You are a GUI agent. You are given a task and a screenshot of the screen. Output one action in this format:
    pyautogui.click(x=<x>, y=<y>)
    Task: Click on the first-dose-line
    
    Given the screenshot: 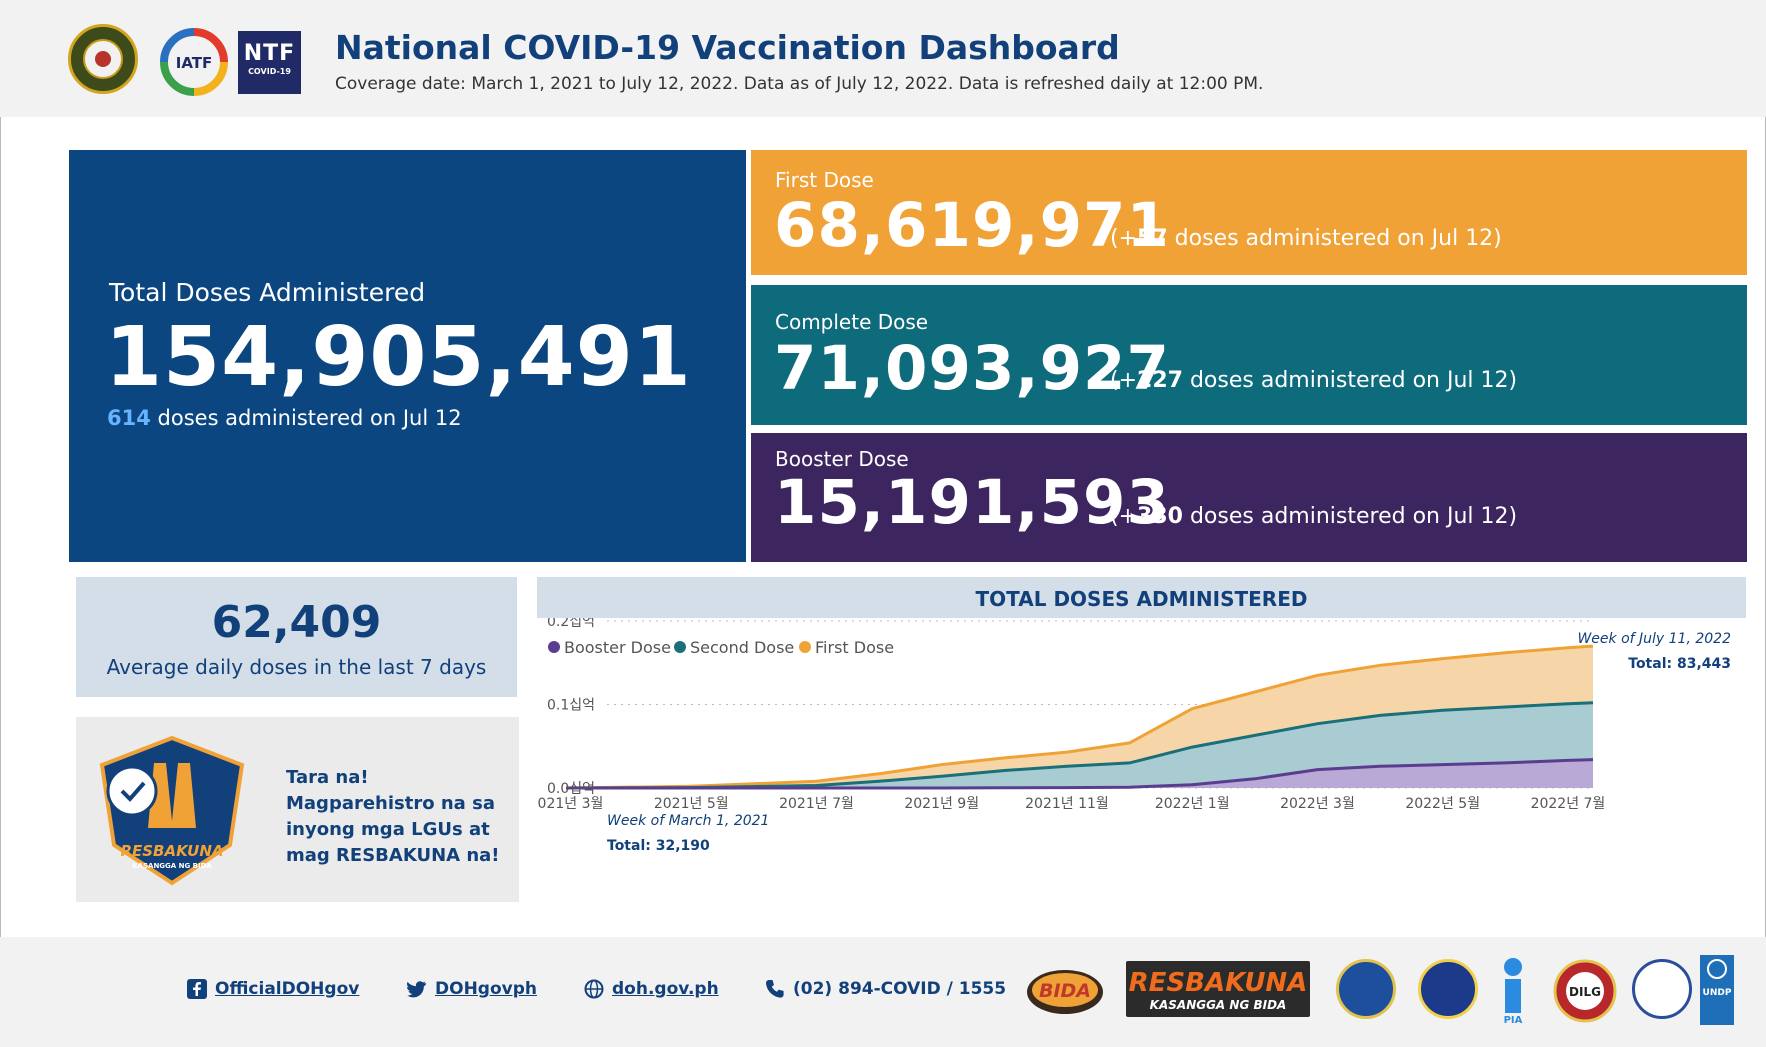 What is the action you would take?
    pyautogui.click(x=1079, y=717)
    